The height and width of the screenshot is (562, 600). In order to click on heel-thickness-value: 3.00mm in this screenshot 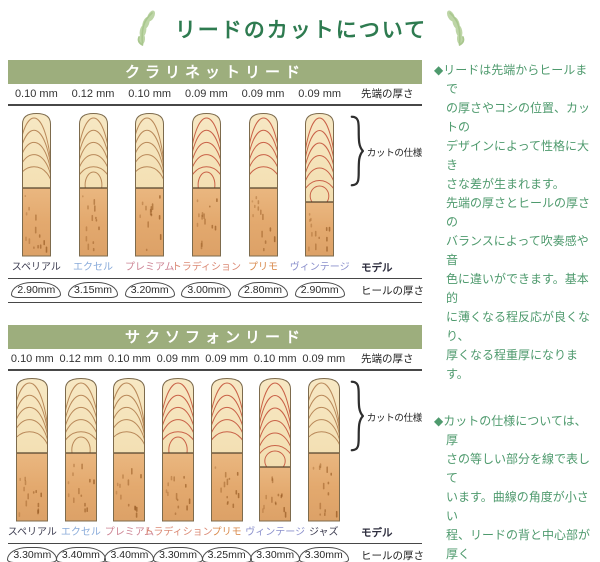, I will do `click(206, 290)`.